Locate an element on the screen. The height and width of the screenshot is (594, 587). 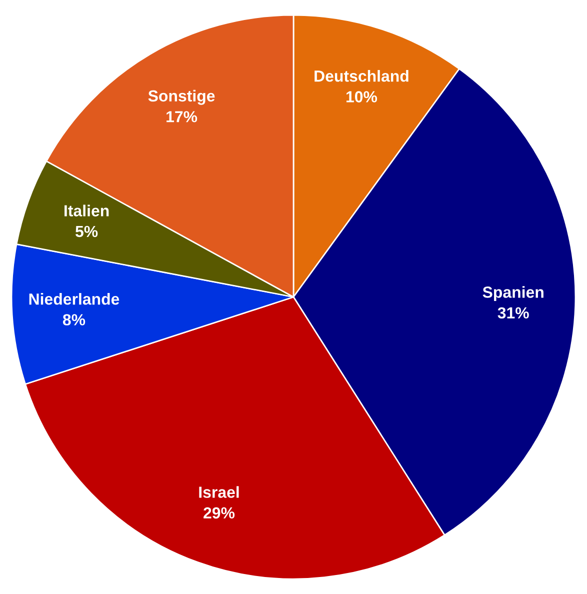
data-label: 5% is located at coordinates (87, 232).